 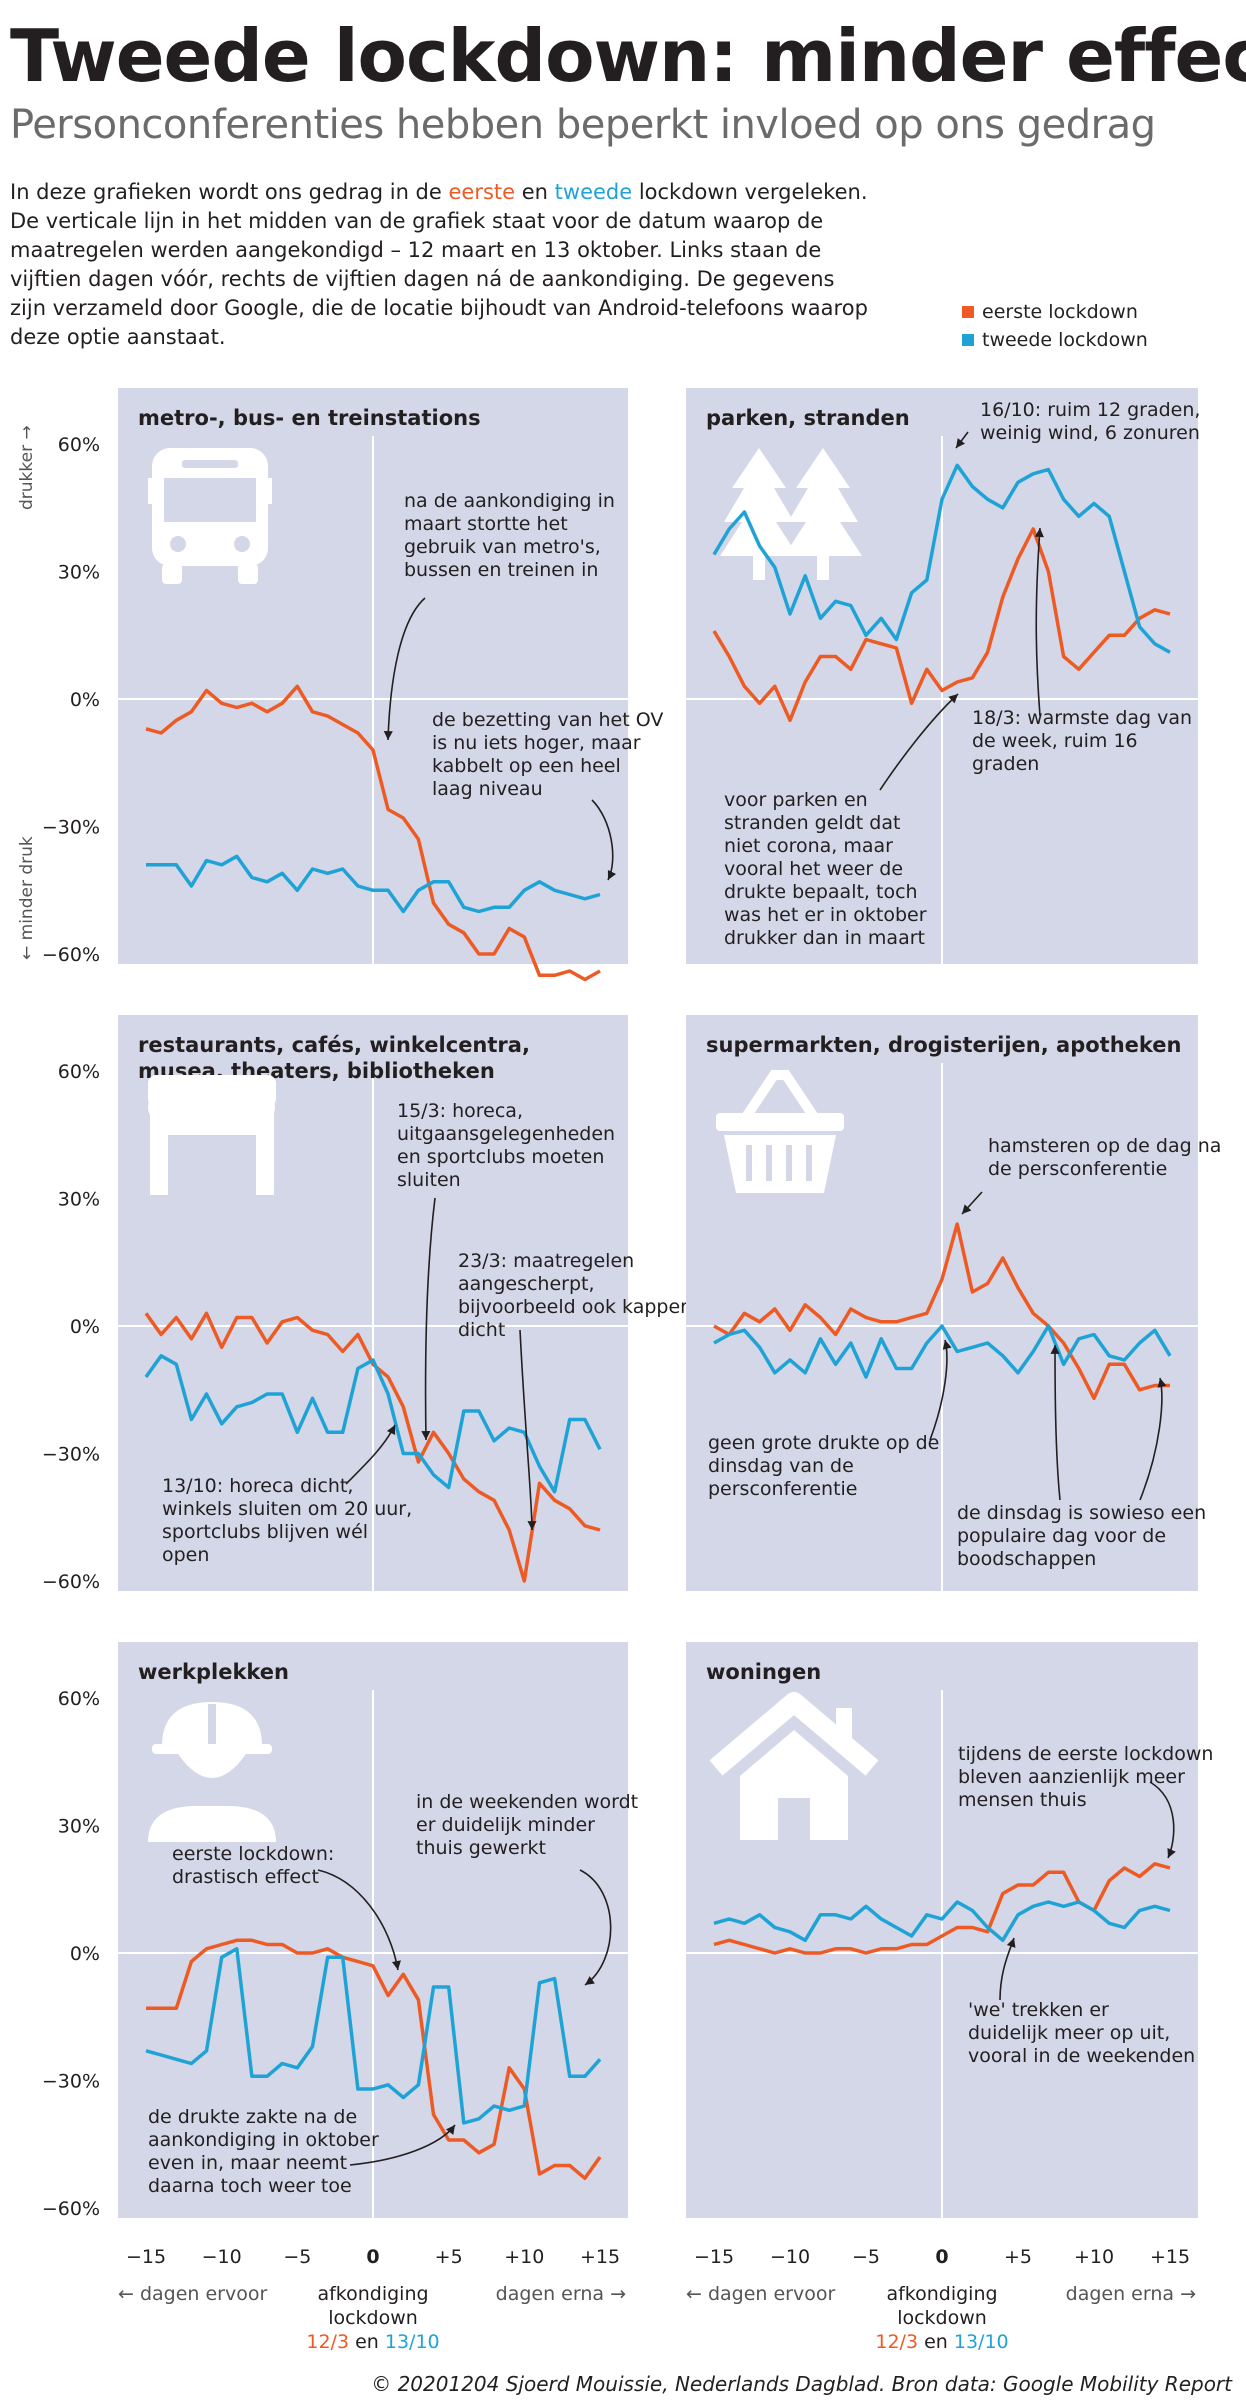 I want to click on annotation-0-line-3: sluiten, so click(x=429, y=1180).